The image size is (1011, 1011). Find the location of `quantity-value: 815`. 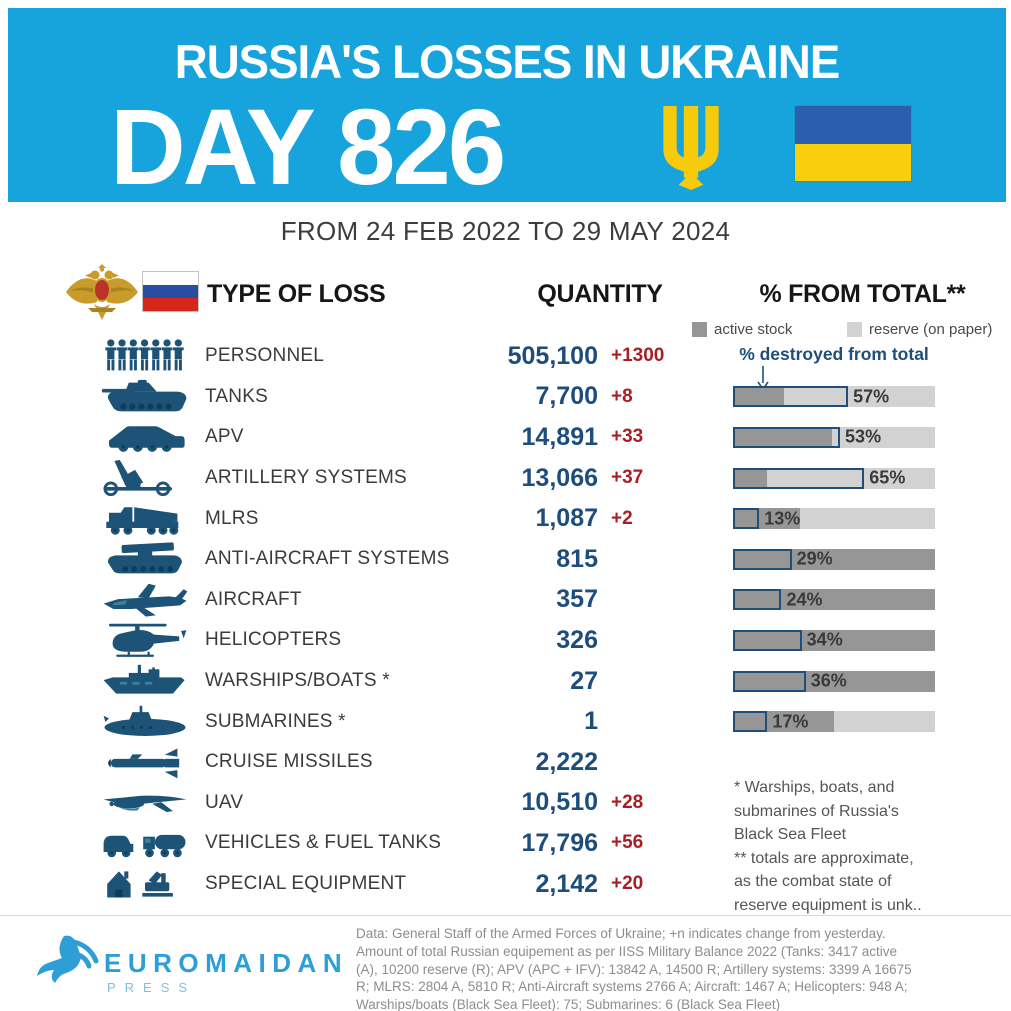

quantity-value: 815 is located at coordinates (577, 558).